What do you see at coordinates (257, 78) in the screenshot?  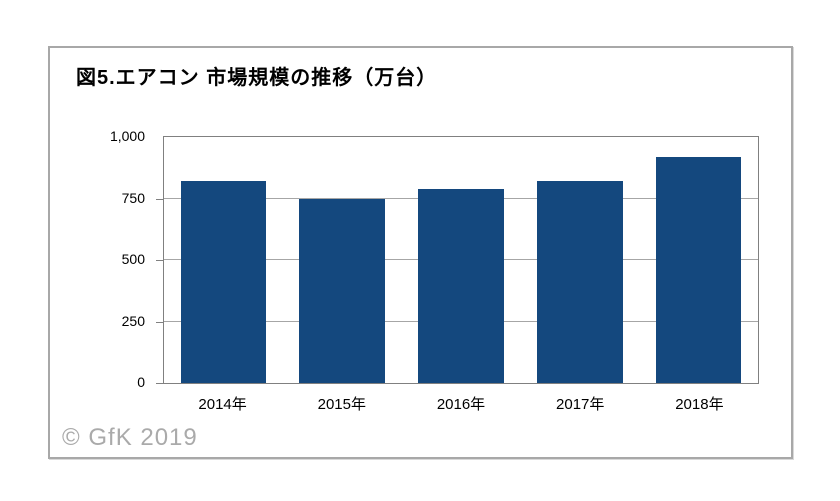 I see `chart-title: 図5.エアコン 市場規模の推移（万台）` at bounding box center [257, 78].